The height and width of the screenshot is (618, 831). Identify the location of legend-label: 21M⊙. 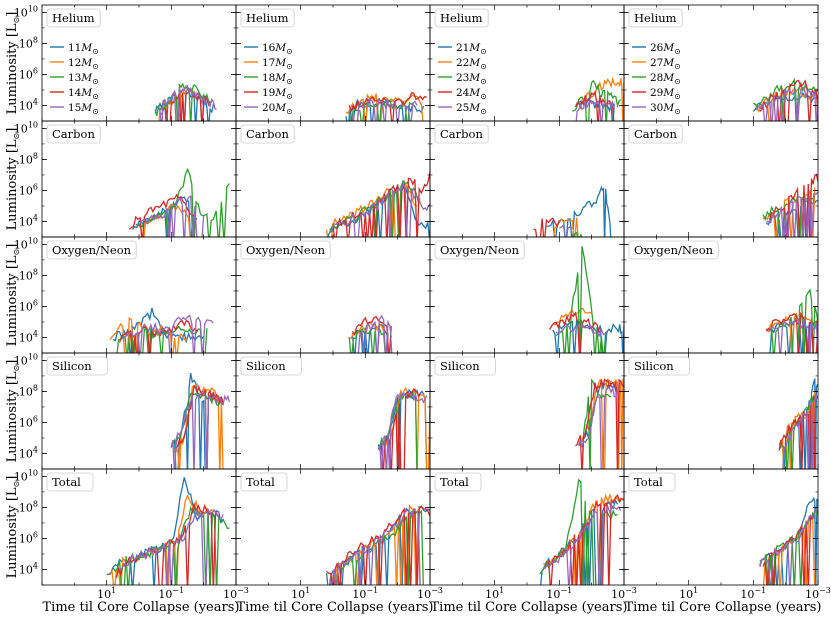
(471, 49).